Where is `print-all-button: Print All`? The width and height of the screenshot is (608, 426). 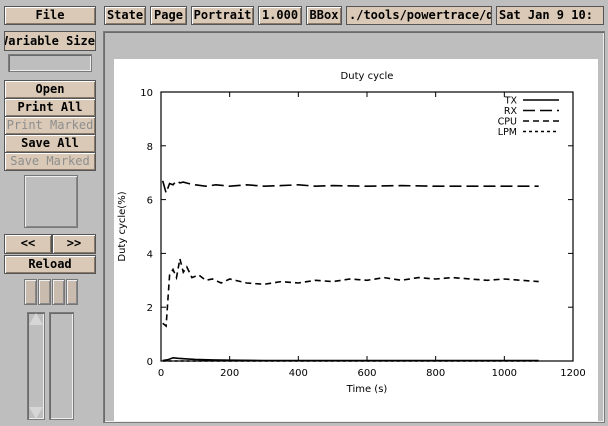
print-all-button: Print All is located at coordinates (50, 107).